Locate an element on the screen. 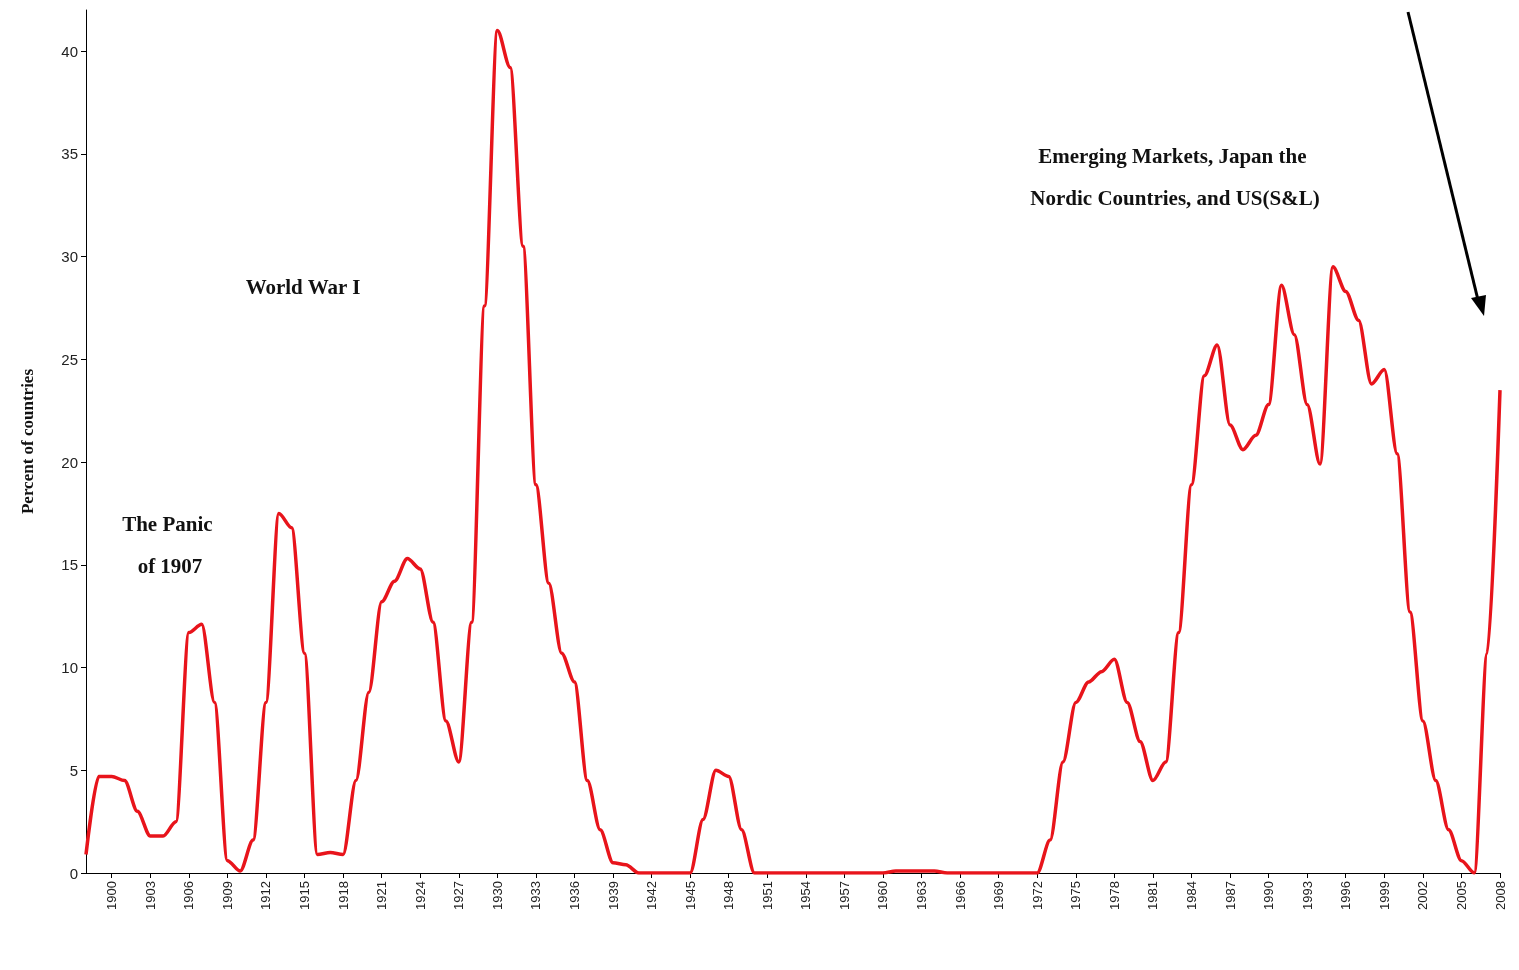  x-tick-label: 1945 is located at coordinates (690, 895).